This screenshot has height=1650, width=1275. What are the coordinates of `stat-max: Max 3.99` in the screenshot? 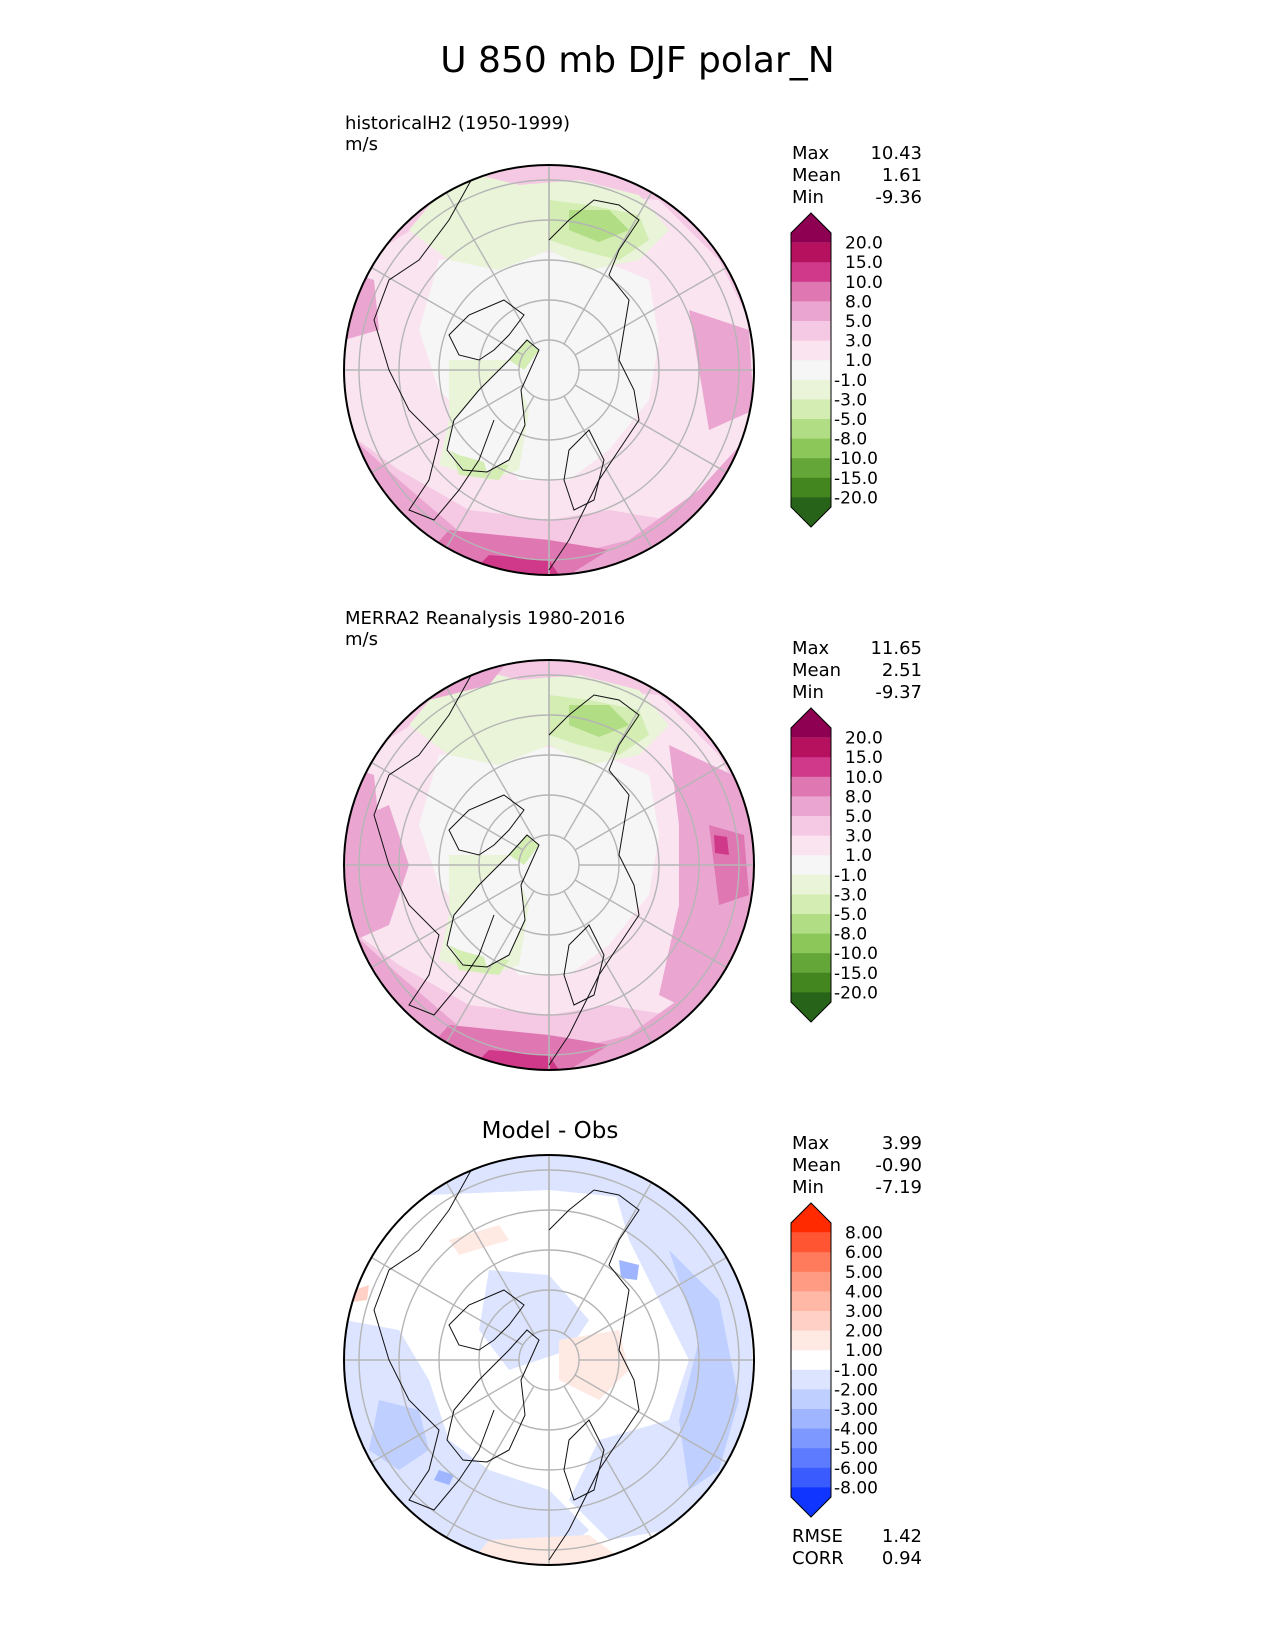 It's located at (857, 1143).